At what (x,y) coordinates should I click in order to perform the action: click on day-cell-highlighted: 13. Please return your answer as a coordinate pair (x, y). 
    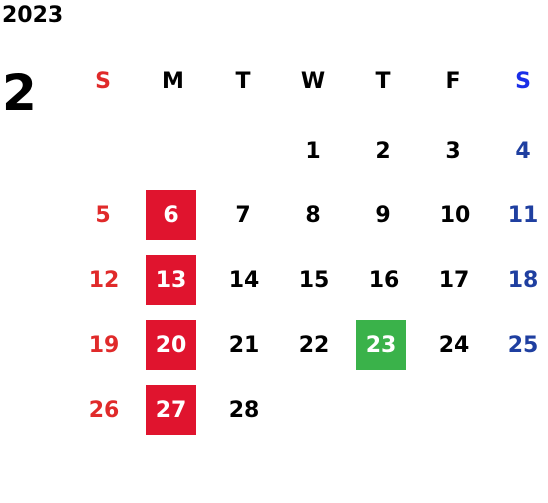
    Looking at the image, I should click on (171, 280).